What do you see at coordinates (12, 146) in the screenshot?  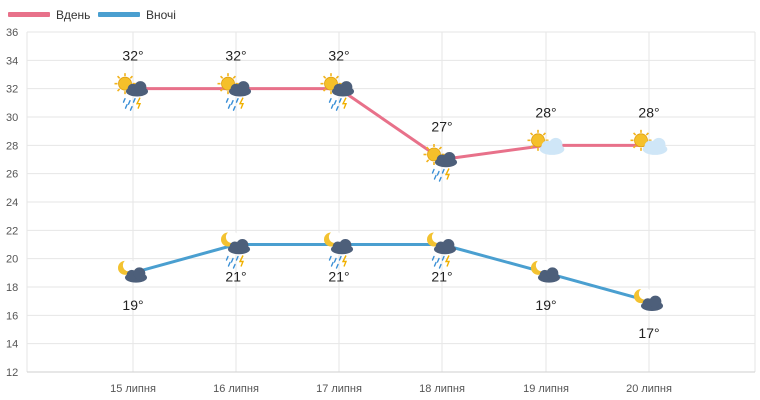 I see `y-tick-label: 28` at bounding box center [12, 146].